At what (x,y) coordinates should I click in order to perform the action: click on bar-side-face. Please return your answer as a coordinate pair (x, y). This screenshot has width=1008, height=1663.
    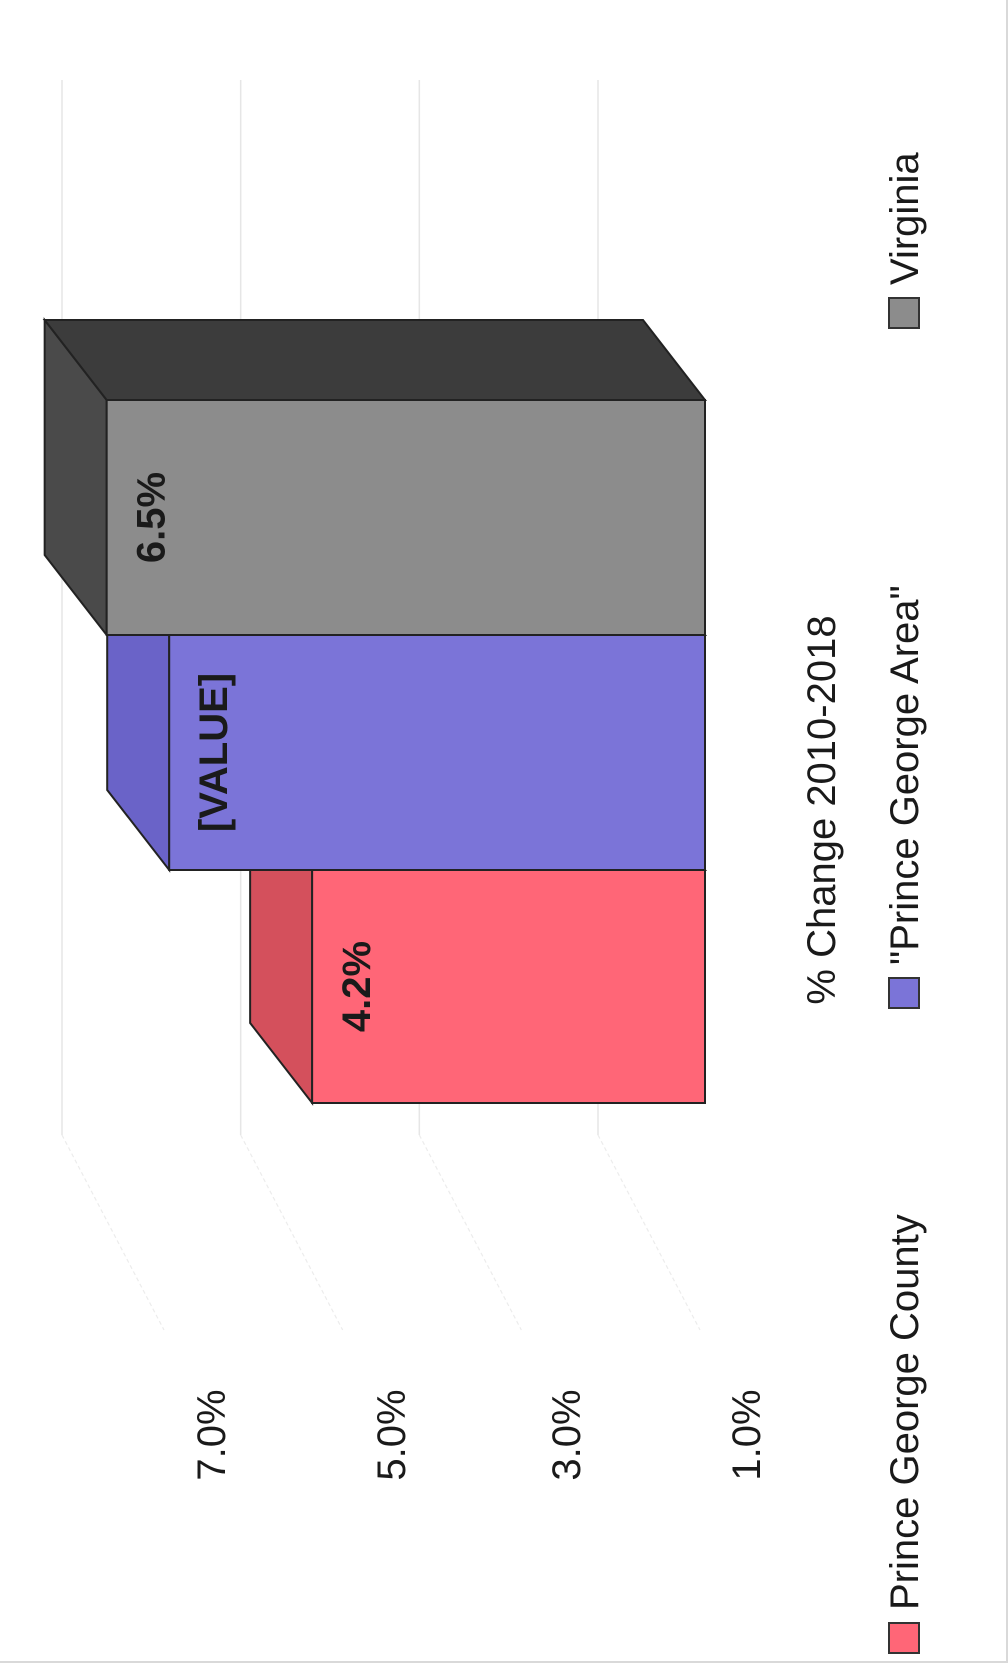
    Looking at the image, I should click on (375, 360).